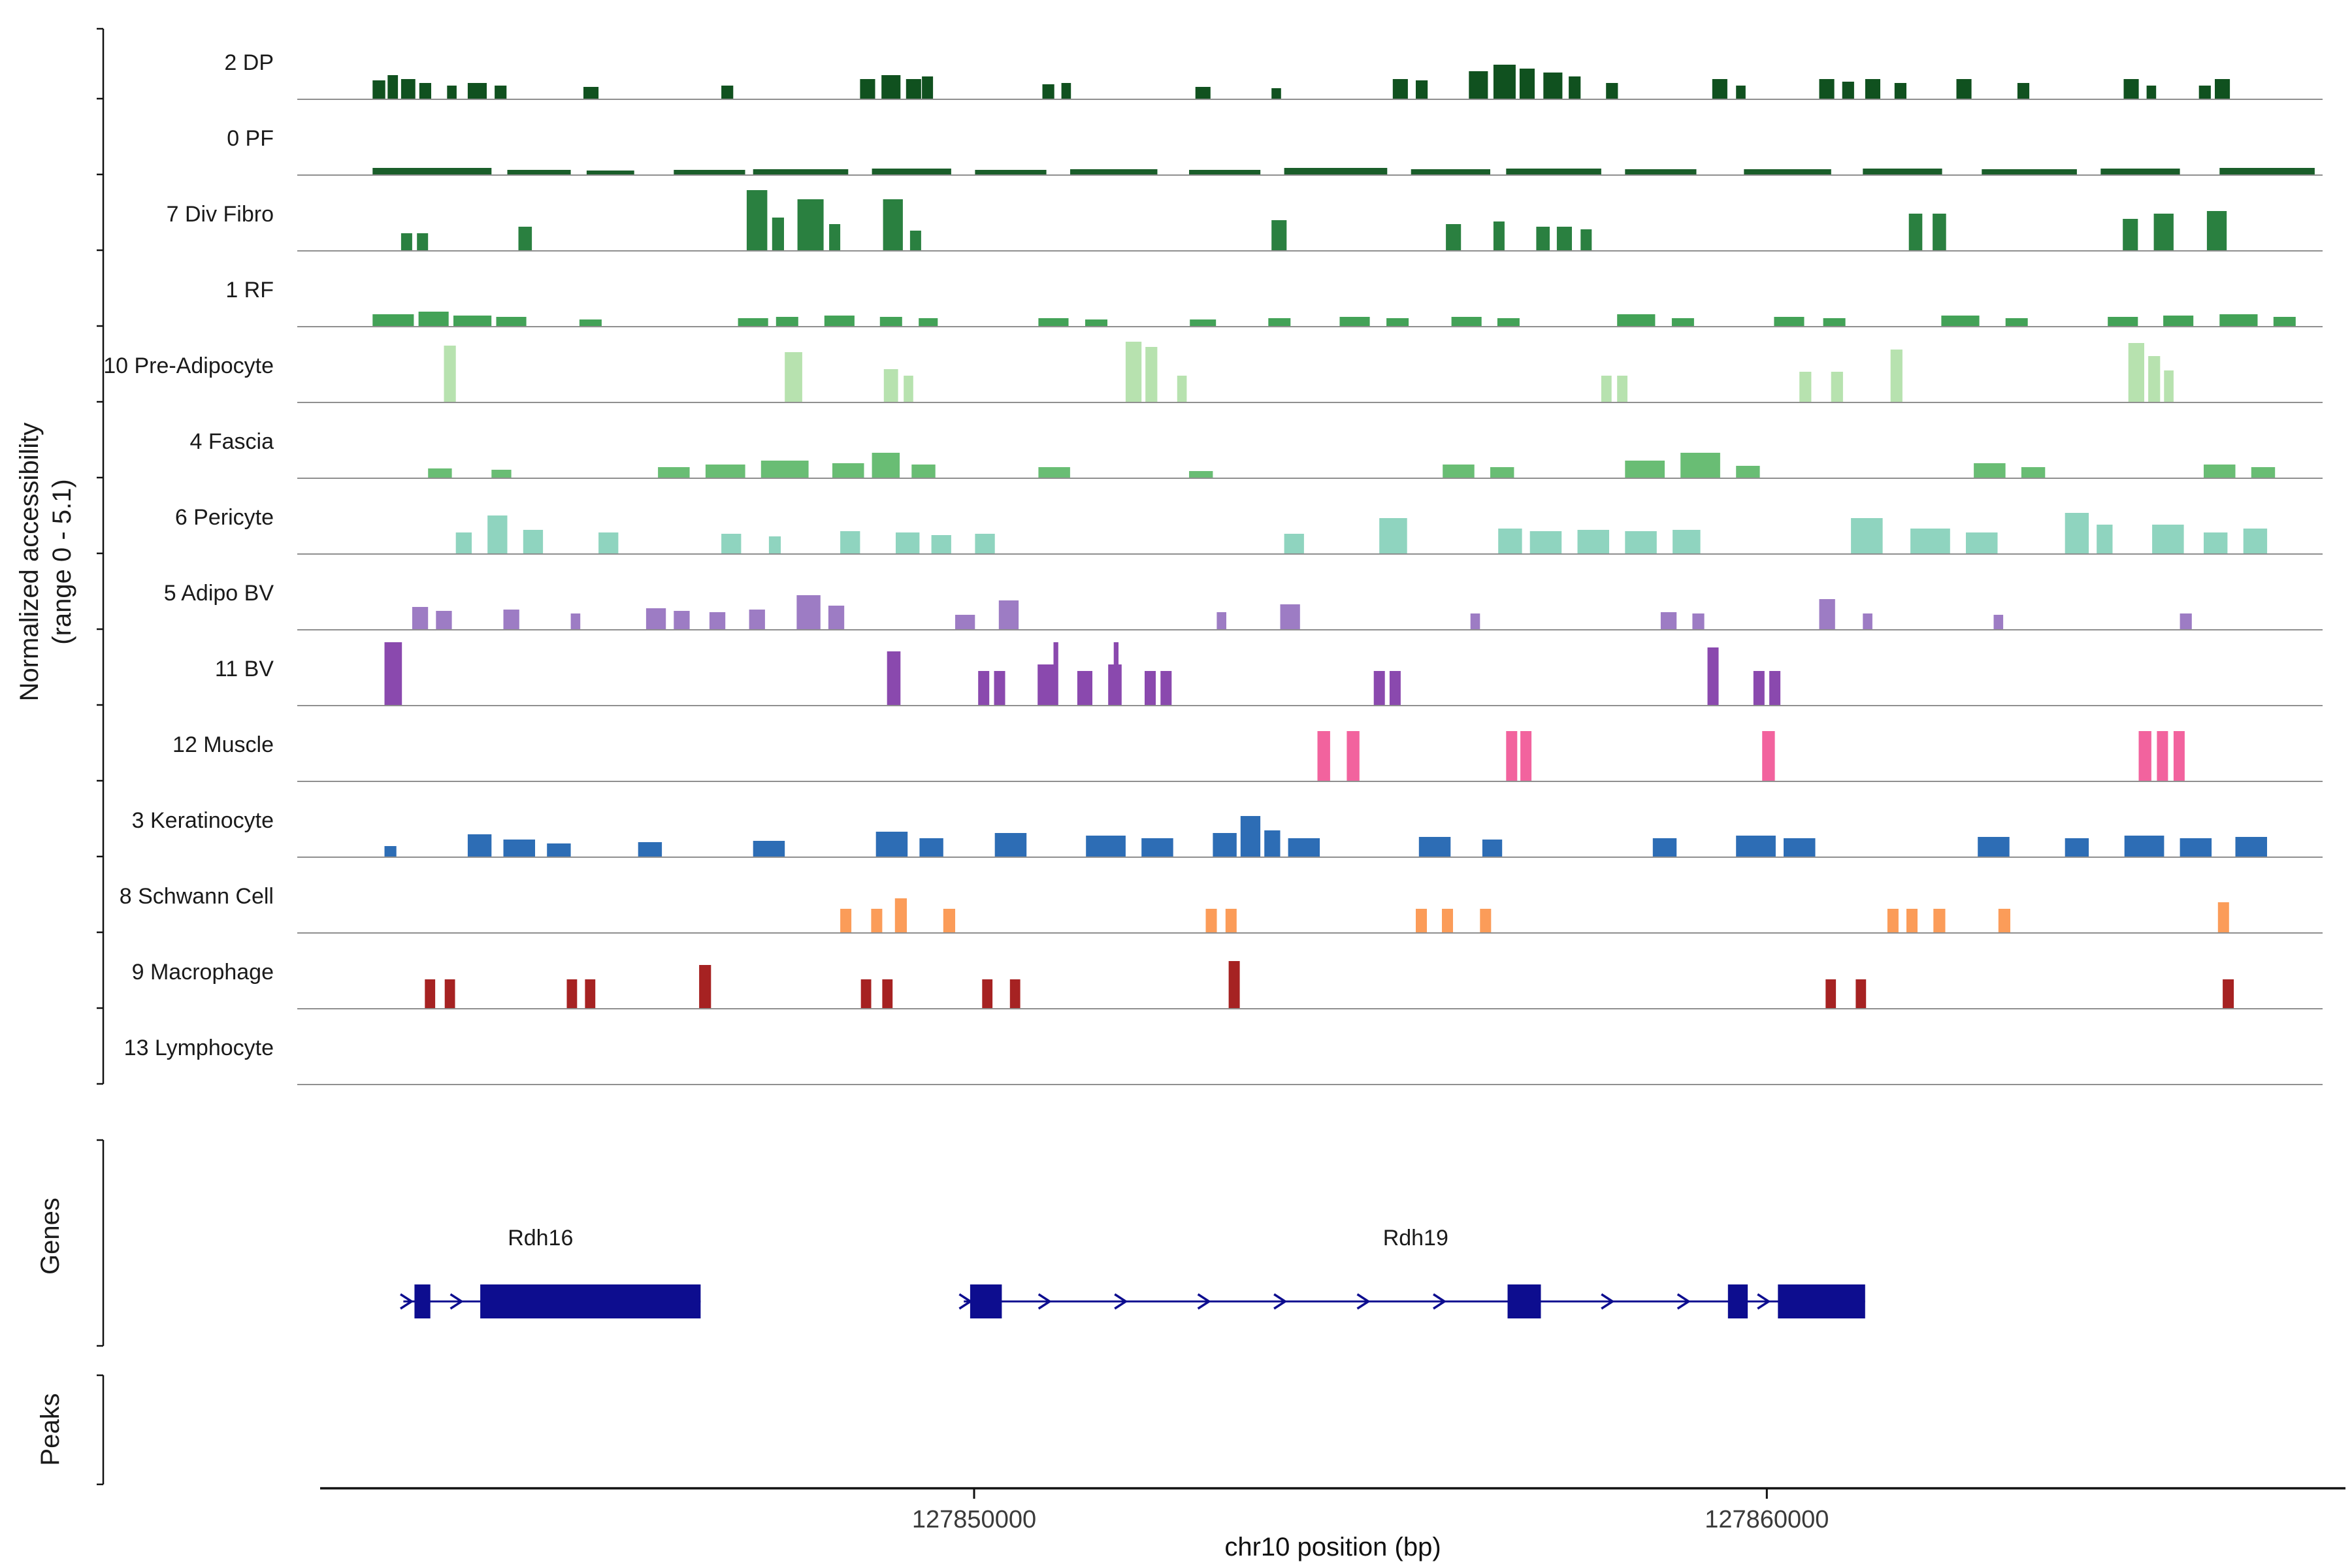  I want to click on track-row-0-pf: 0 PF, so click(1176, 138).